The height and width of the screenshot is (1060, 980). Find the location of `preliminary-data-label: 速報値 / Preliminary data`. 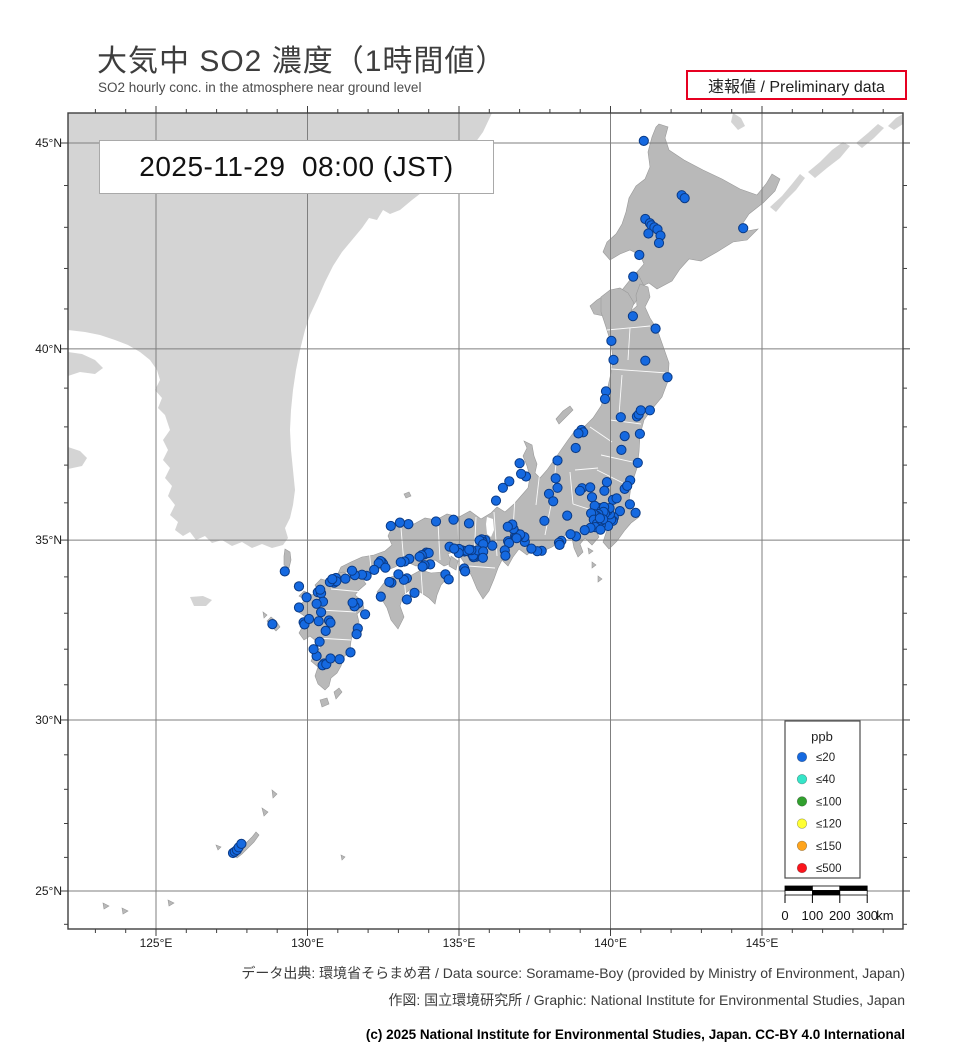

preliminary-data-label: 速報値 / Preliminary data is located at coordinates (796, 87).